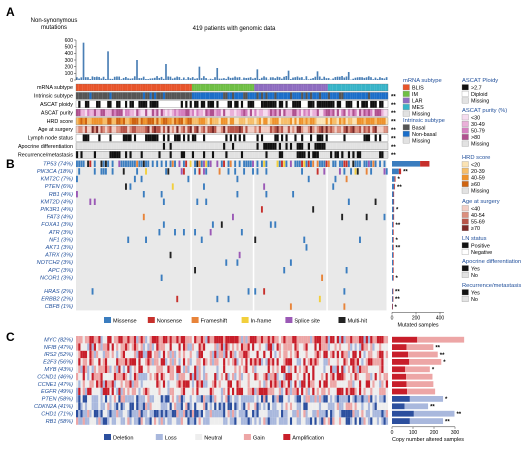  Describe the element at coordinates (419, 376) in the screenshot. I see `cn-bar-weak` at that location.